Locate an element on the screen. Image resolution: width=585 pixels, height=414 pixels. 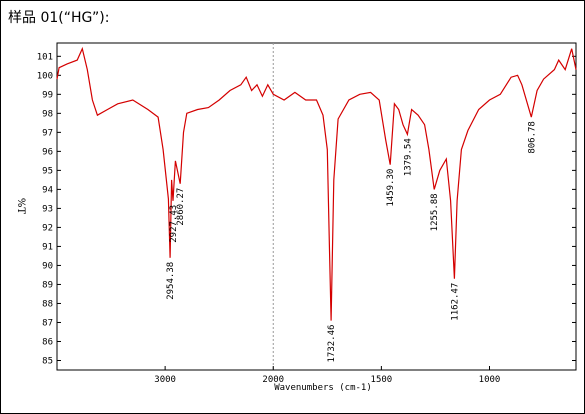
y-tick-label: 86 is located at coordinates (47, 342).